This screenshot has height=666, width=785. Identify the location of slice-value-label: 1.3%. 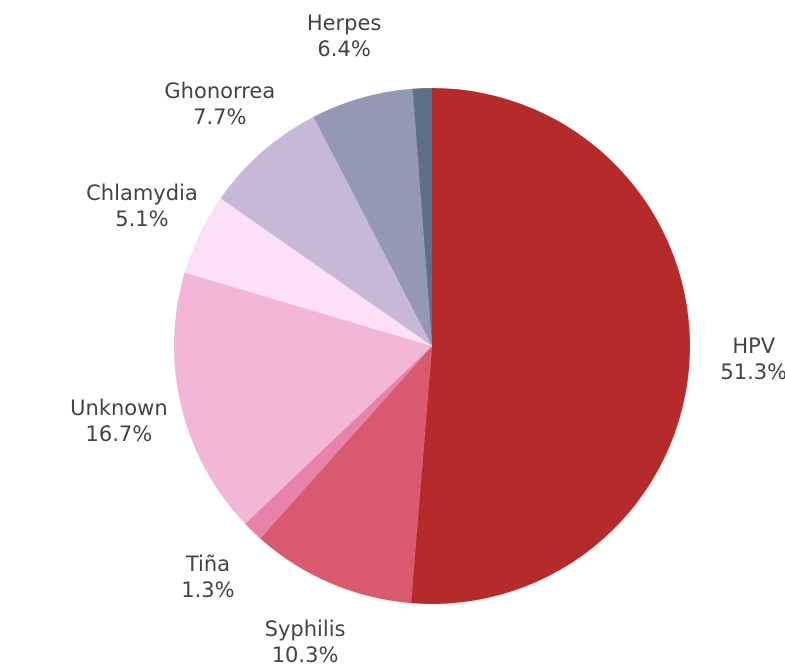
(207, 590).